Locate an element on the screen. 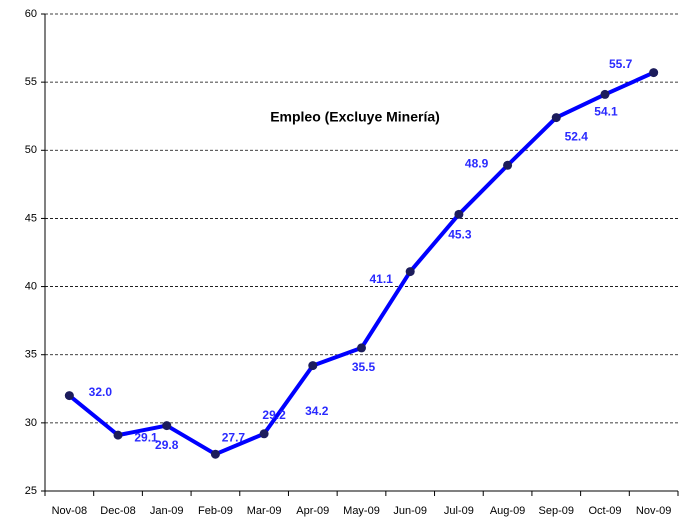 The image size is (689, 523). y-tick-label: 55 is located at coordinates (31, 82).